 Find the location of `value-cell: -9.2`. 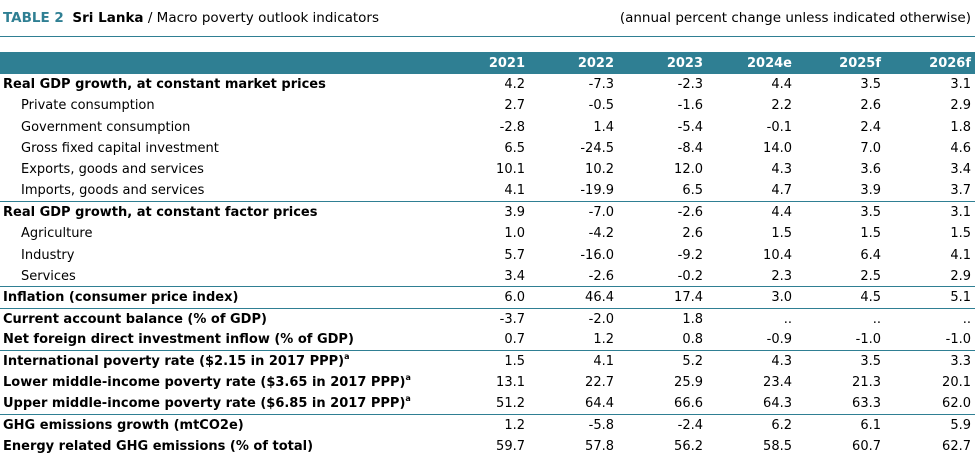

value-cell: -9.2 is located at coordinates (690, 255).